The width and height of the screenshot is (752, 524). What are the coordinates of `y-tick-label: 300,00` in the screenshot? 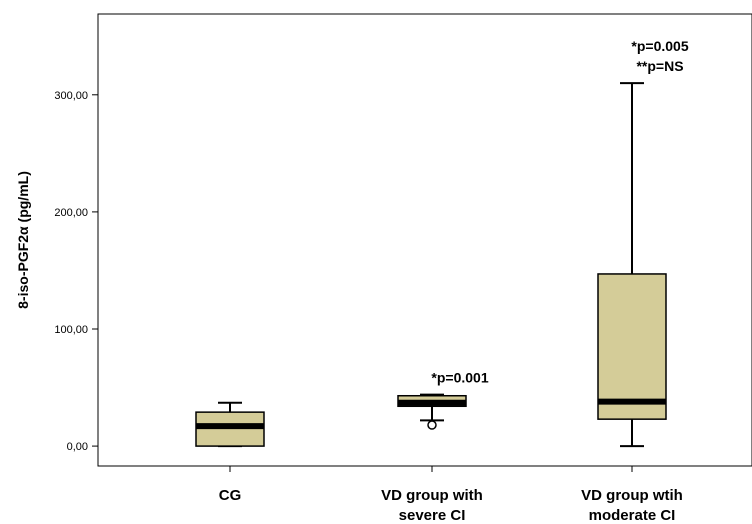 It's located at (71, 96).